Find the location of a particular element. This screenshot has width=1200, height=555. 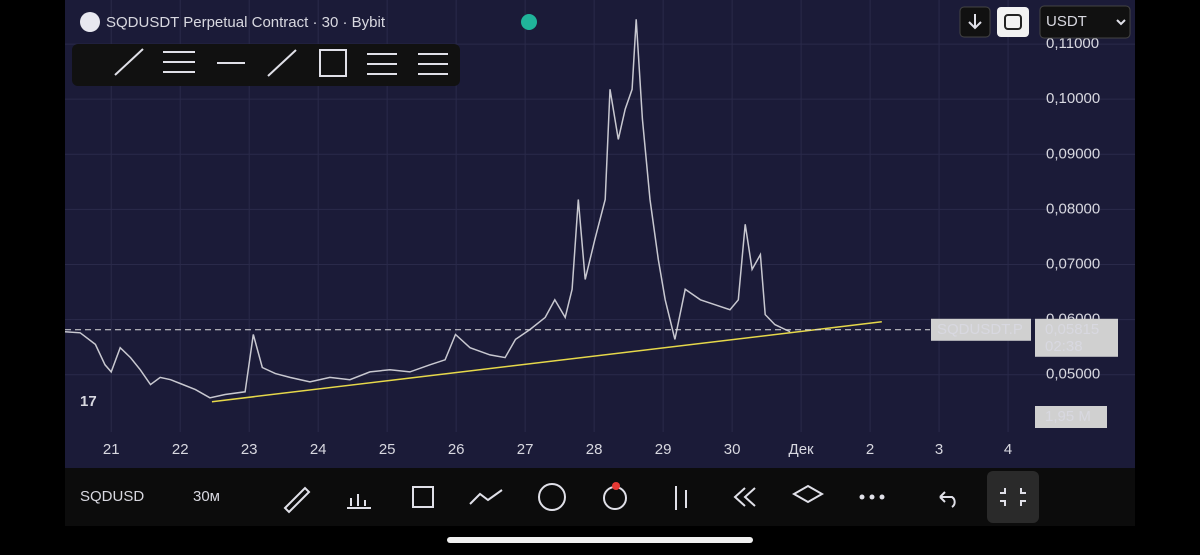

bottom-toolbar is located at coordinates (600, 497).